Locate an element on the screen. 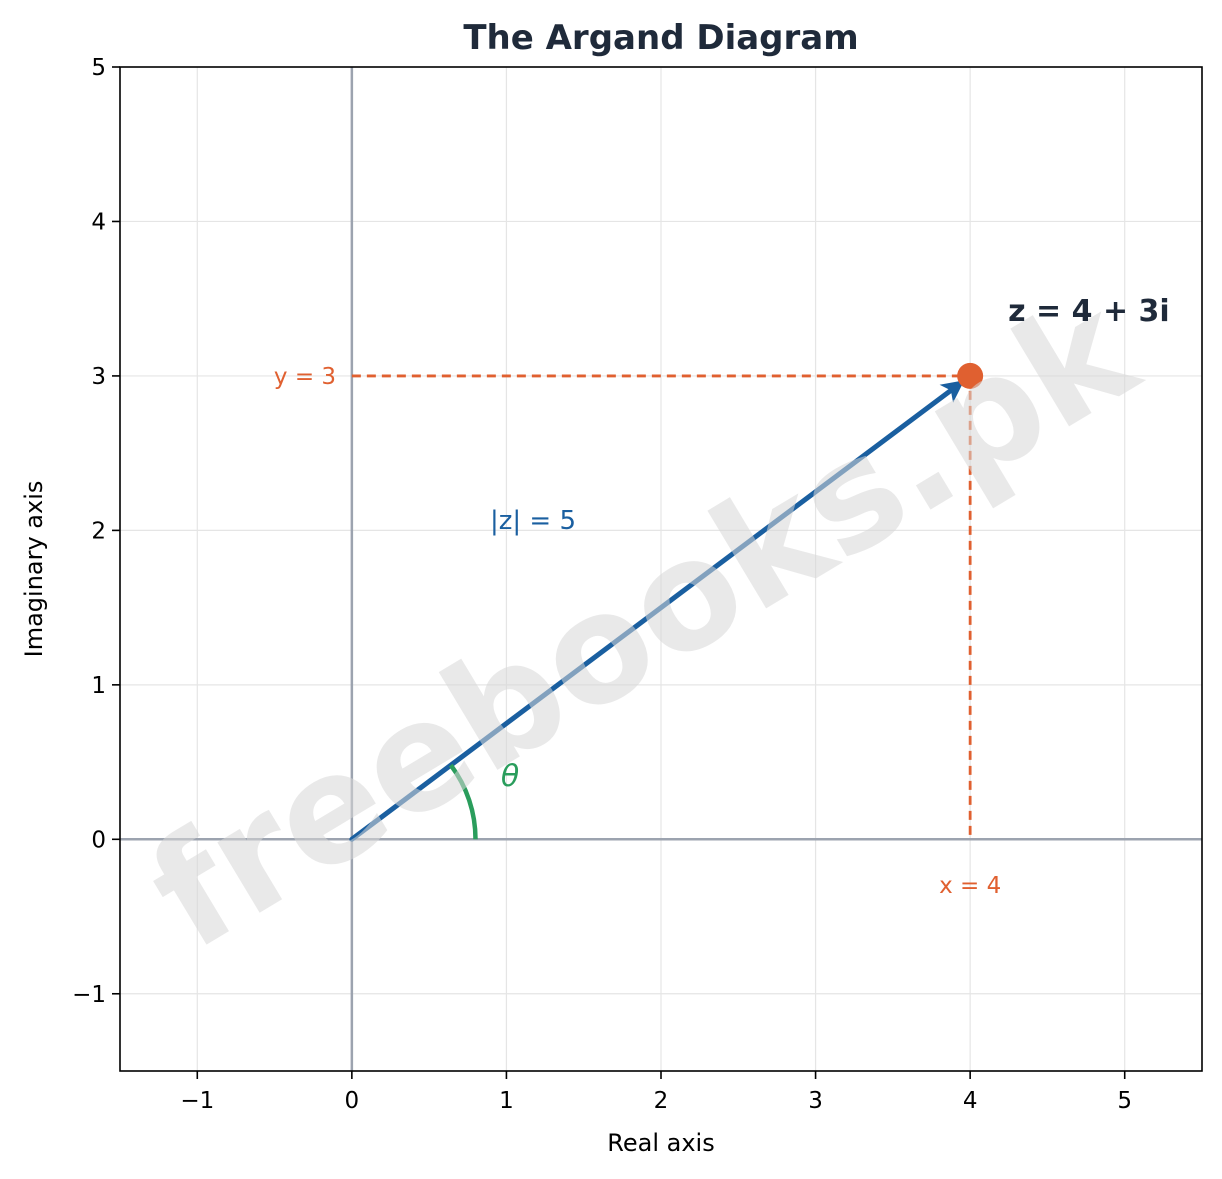 The image size is (1222, 1179). x-tick-label: 3 is located at coordinates (815, 1101).